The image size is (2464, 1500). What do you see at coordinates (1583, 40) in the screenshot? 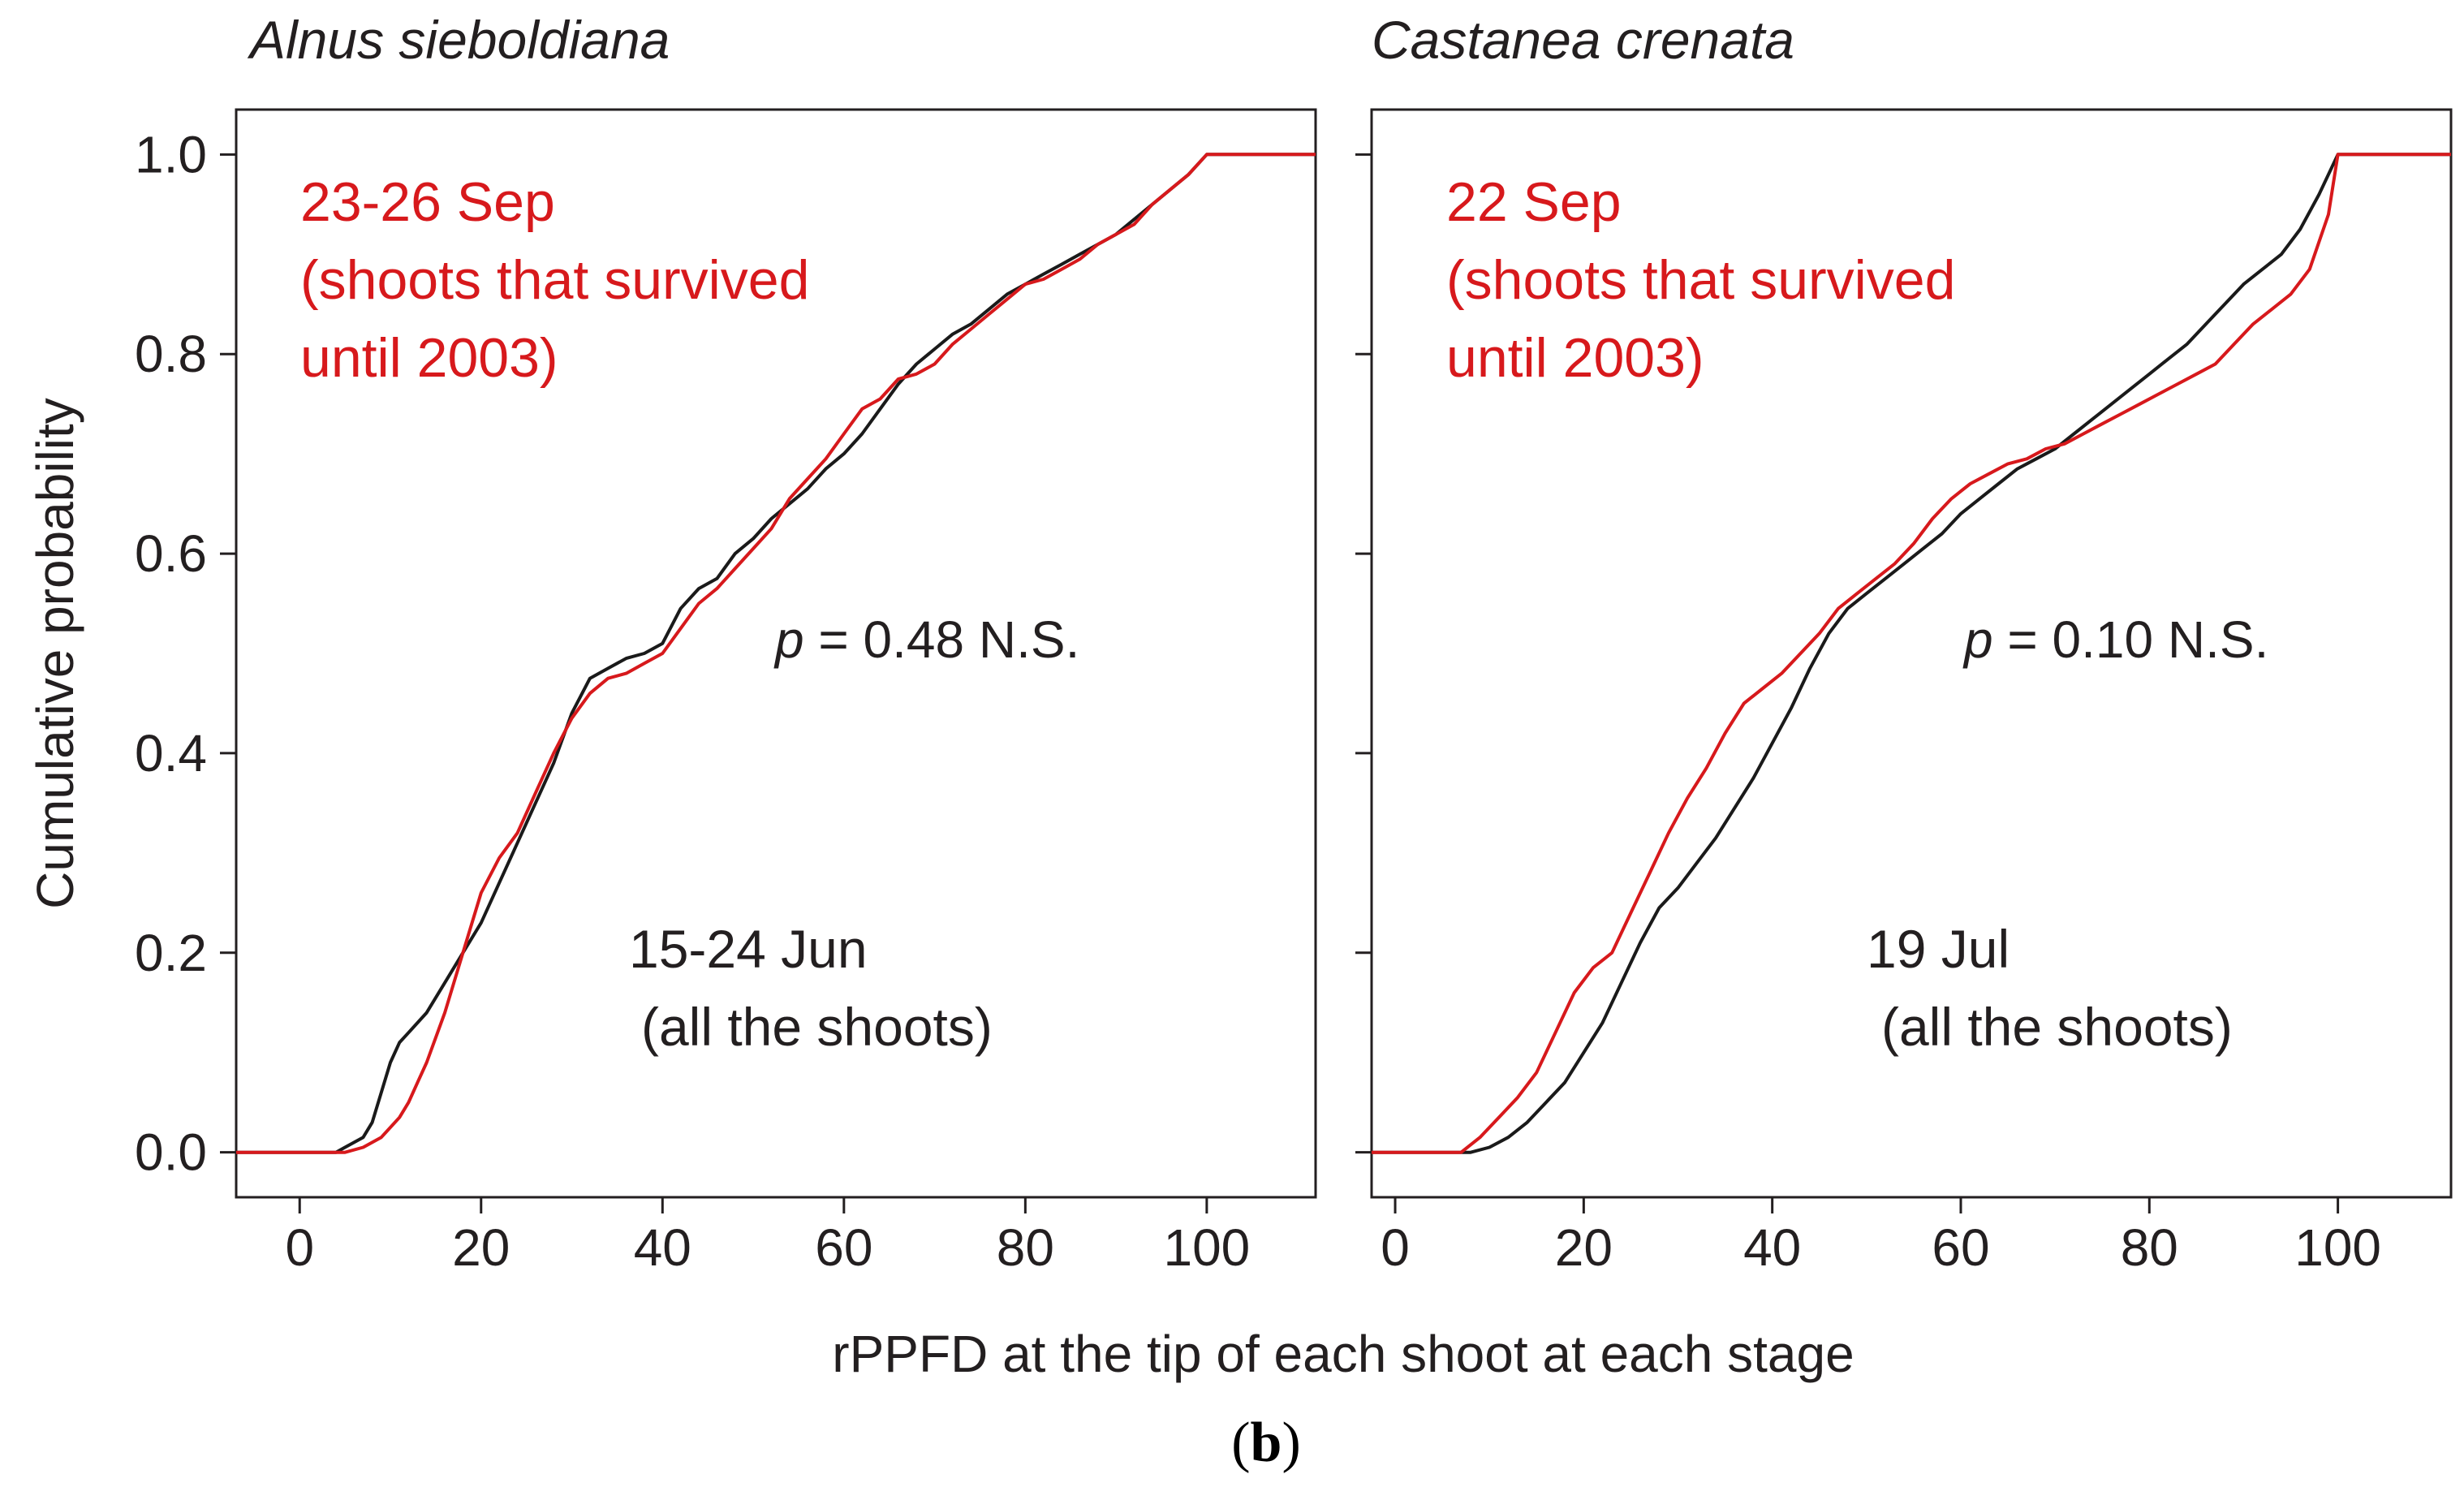
I see `panel-title-castanea: Castanea crenata` at bounding box center [1583, 40].